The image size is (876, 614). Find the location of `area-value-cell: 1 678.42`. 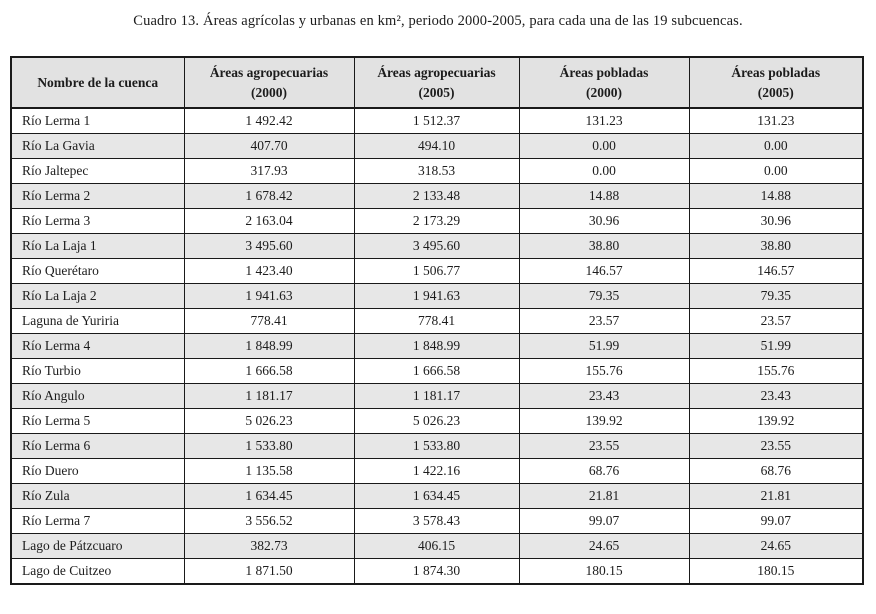

area-value-cell: 1 678.42 is located at coordinates (269, 196).